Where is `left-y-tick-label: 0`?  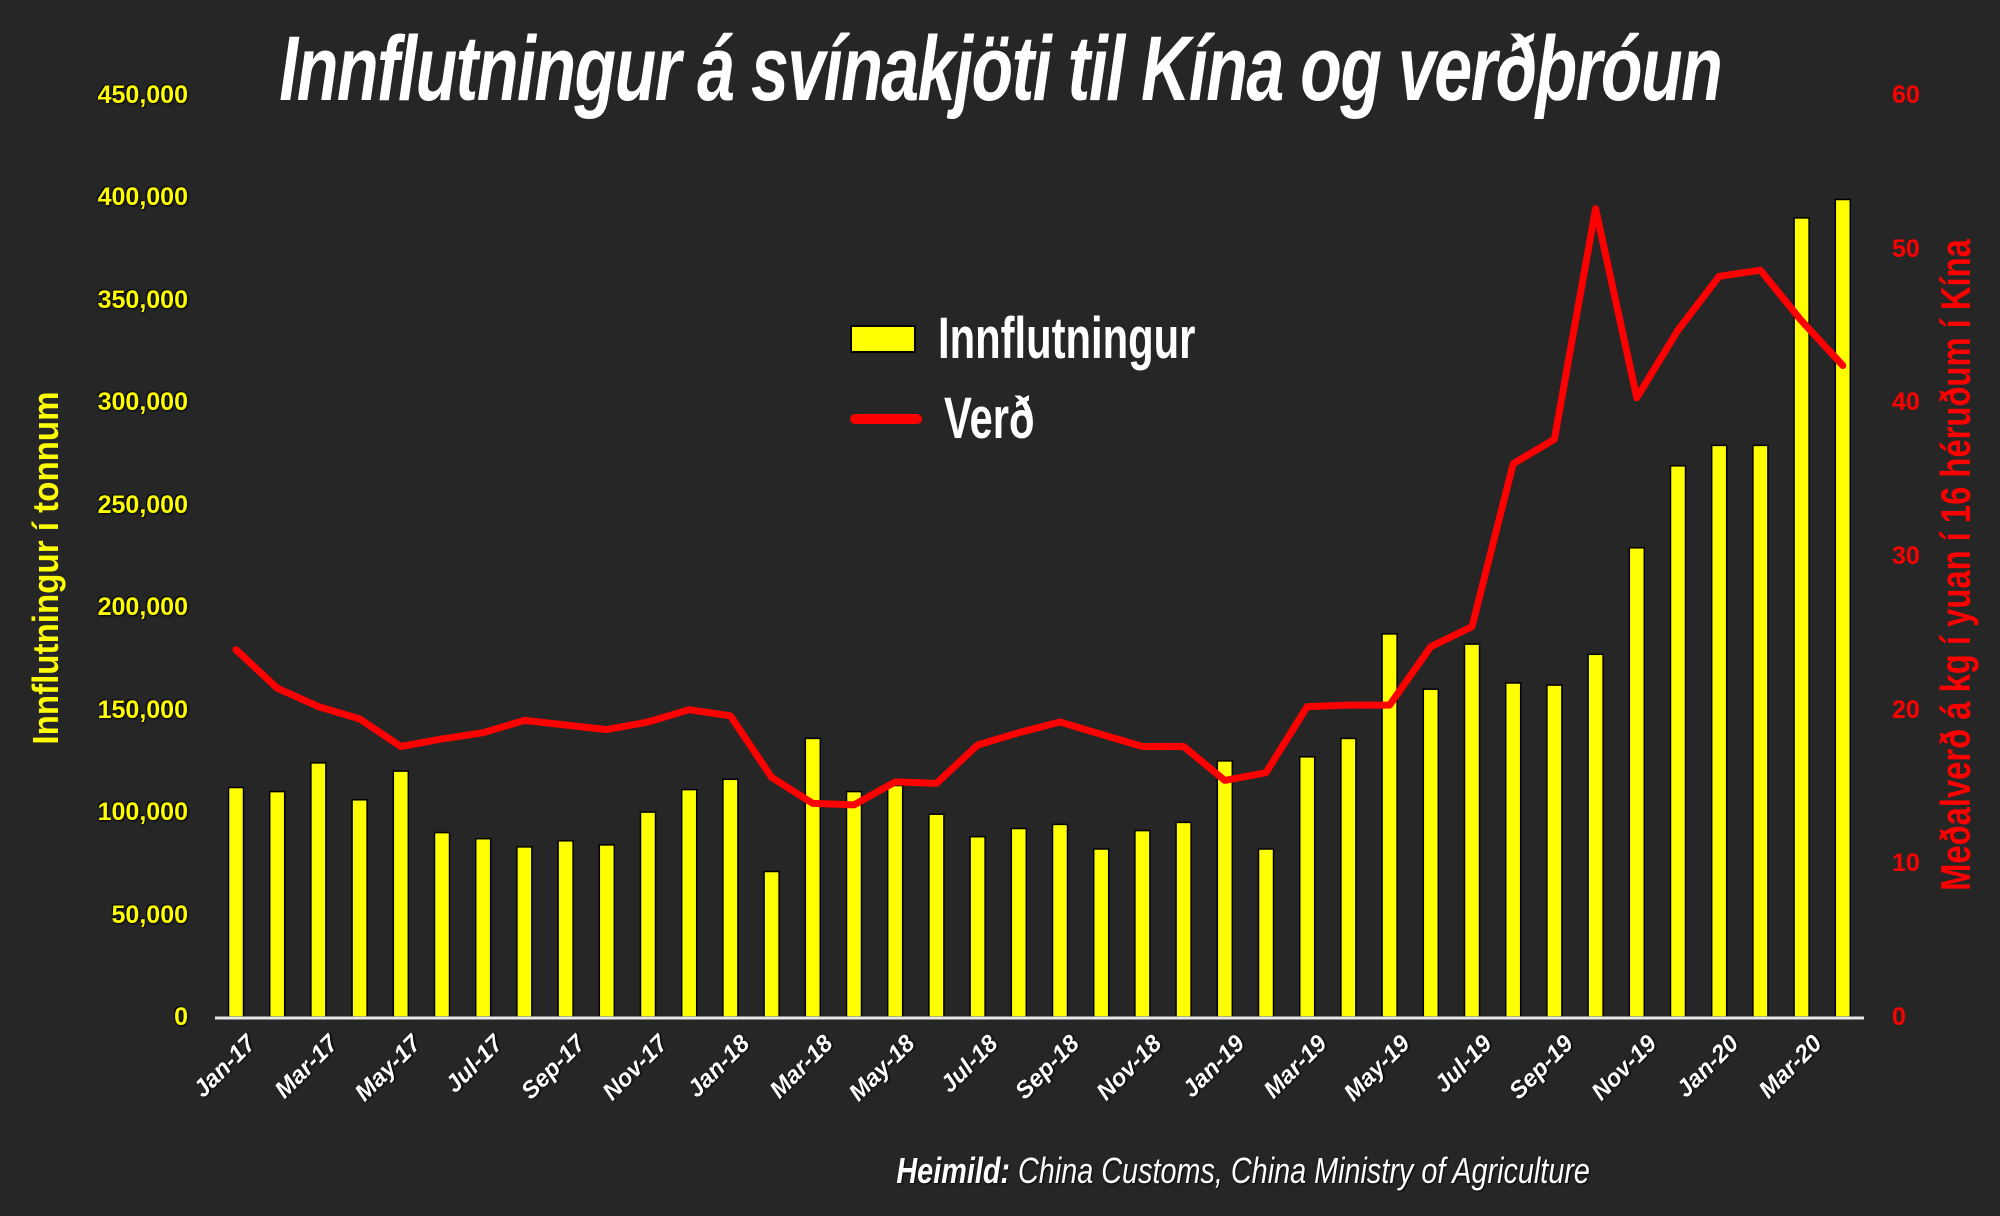 left-y-tick-label: 0 is located at coordinates (181, 1017).